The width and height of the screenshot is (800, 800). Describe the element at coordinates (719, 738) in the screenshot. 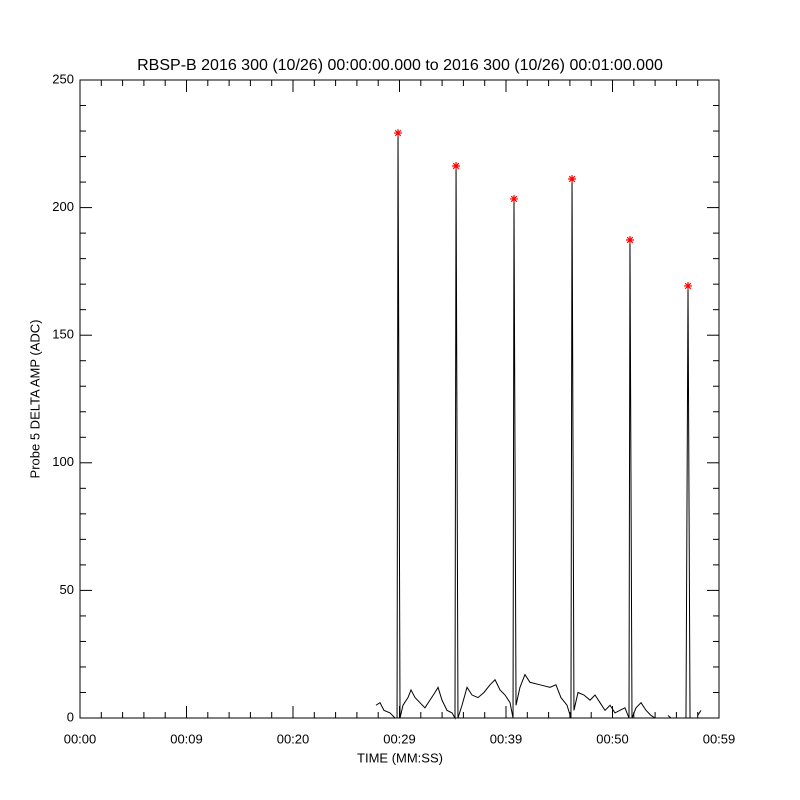

I see `x-tick-label: 00:59` at that location.